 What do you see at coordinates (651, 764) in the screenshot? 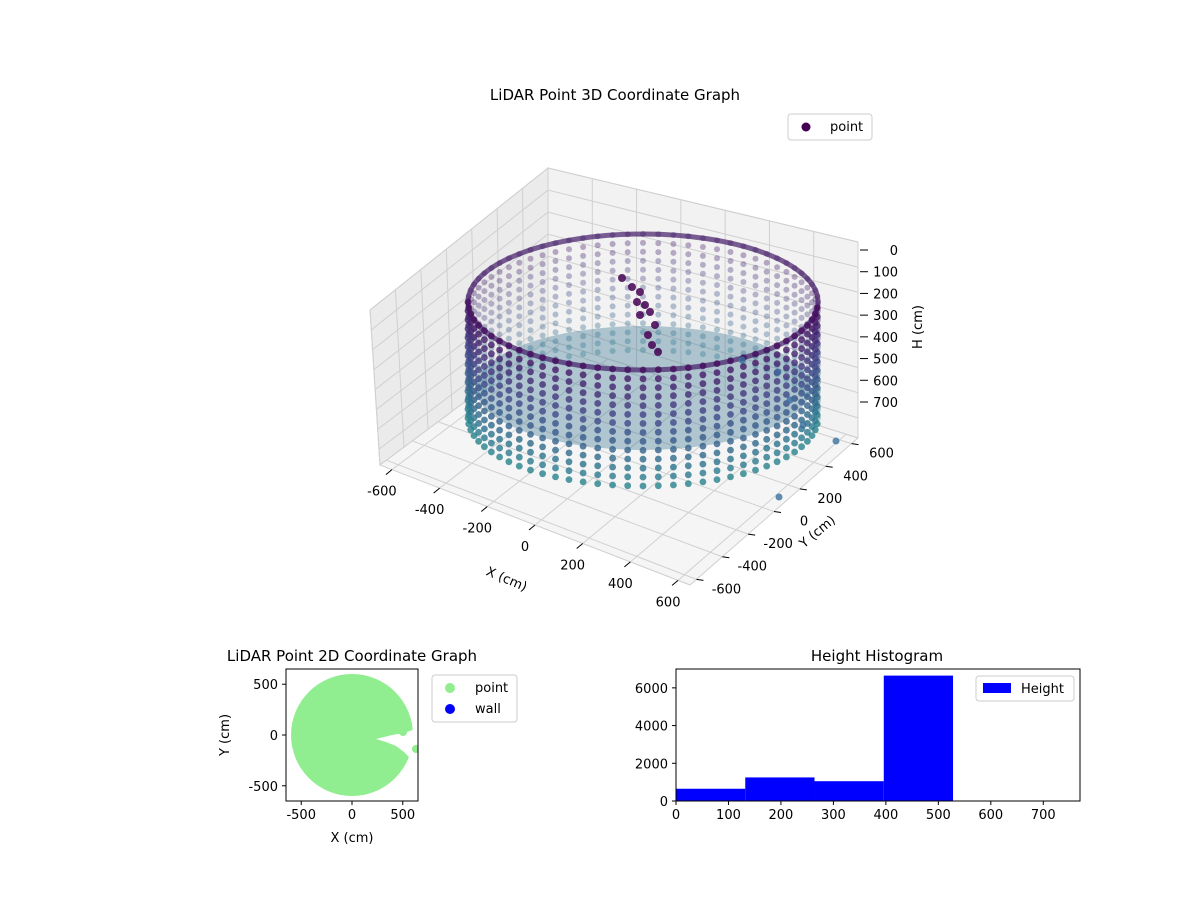
I see `histogram-y-tick-label: 2000` at bounding box center [651, 764].